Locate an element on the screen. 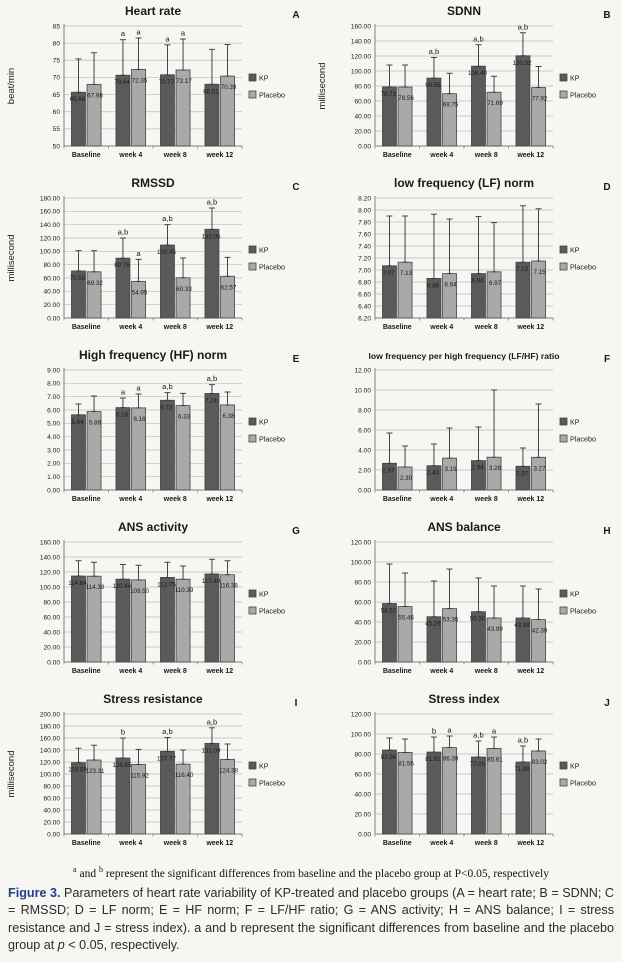 This screenshot has height=962, width=622. svg-text: 58.52 is located at coordinates (389, 610).